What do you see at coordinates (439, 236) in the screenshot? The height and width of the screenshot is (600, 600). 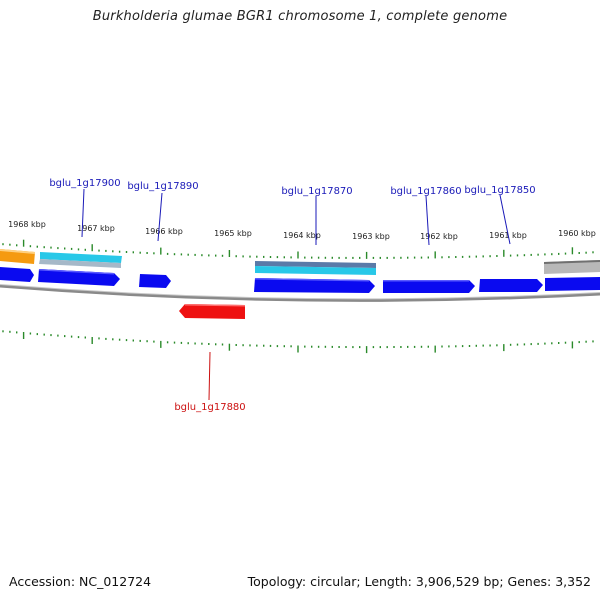 I see `scale-label: 1962 kbp` at bounding box center [439, 236].